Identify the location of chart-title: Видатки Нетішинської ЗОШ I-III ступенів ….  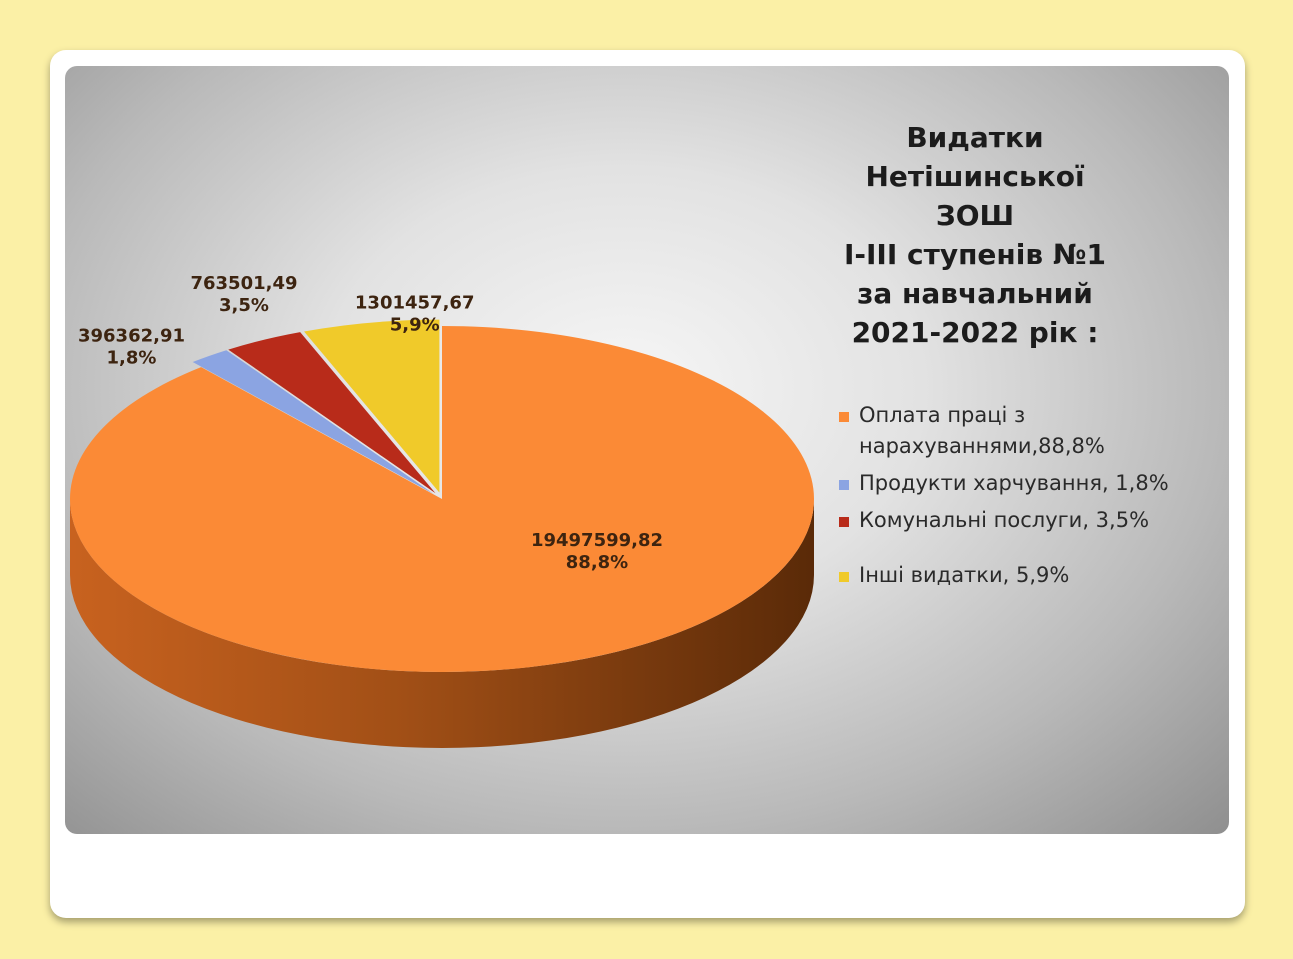
(975, 235).